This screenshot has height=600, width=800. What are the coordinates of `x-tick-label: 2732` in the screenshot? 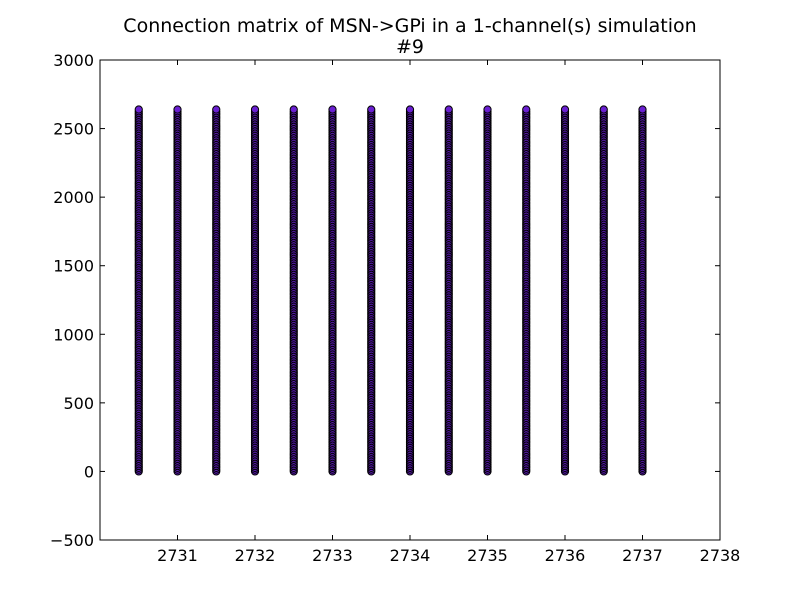 It's located at (255, 555).